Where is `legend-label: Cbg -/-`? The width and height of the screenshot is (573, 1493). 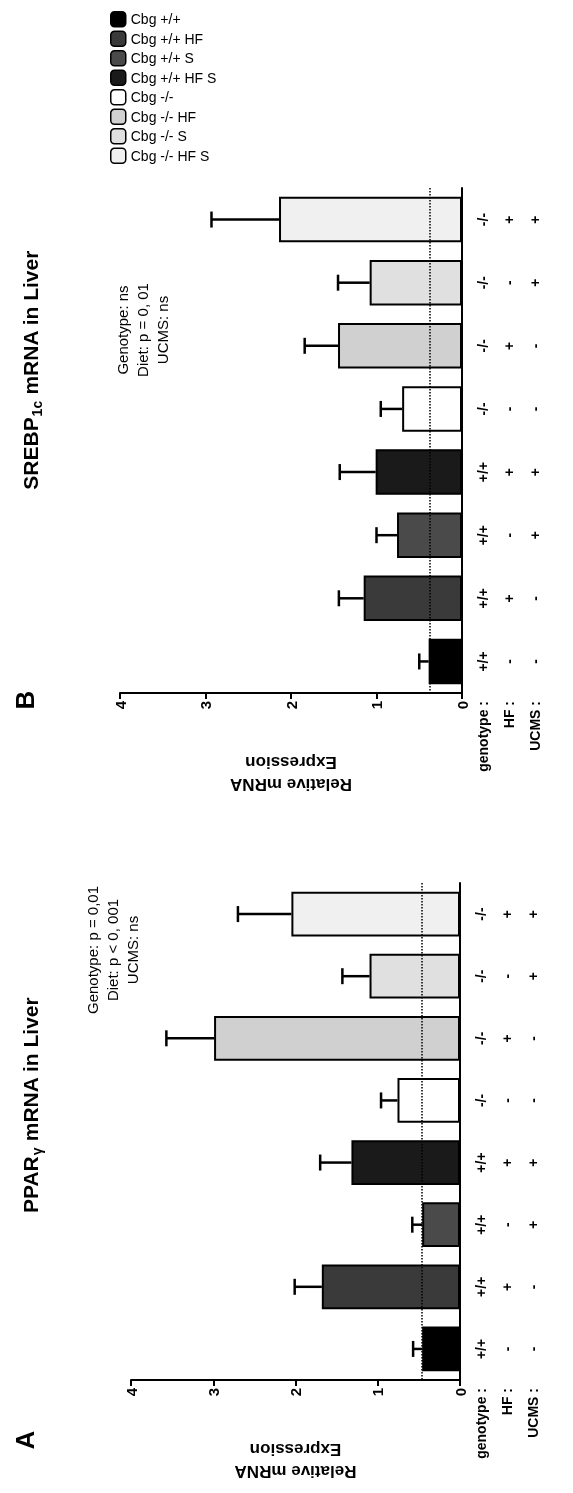
legend-label: Cbg -/- is located at coordinates (152, 97).